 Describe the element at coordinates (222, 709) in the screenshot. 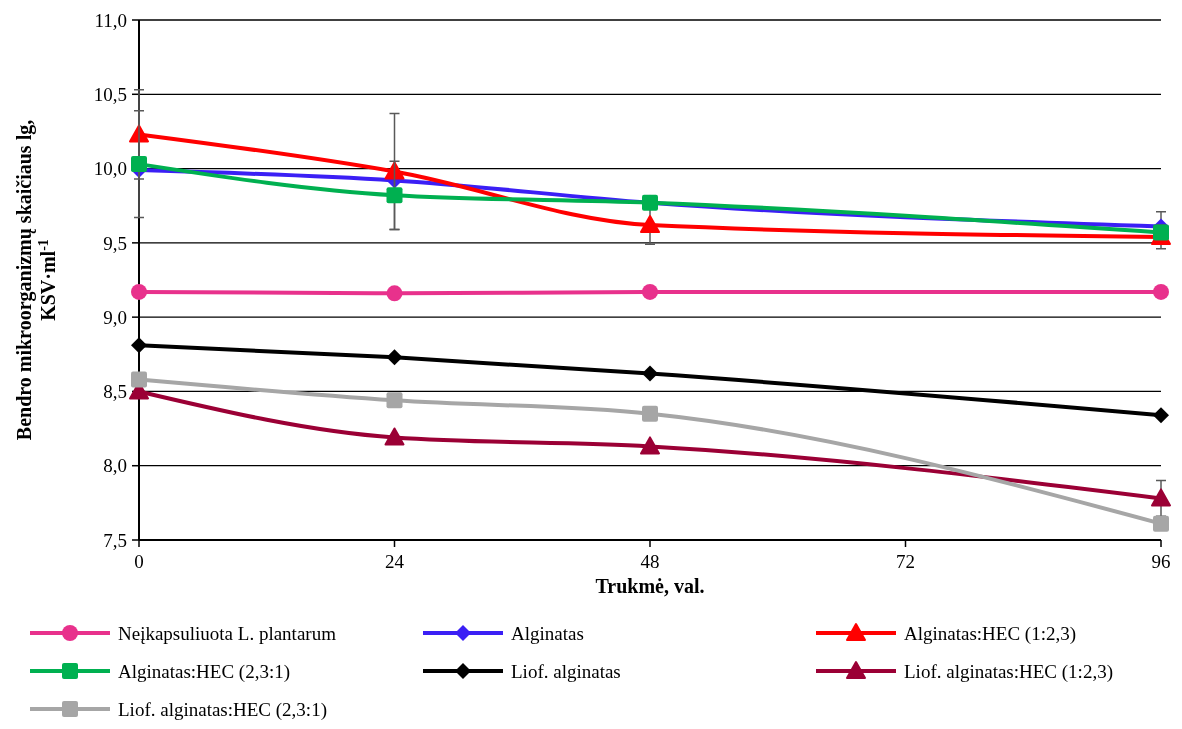

I see `legend-label: Liof. alginatas:HEC (2,3:1)` at that location.